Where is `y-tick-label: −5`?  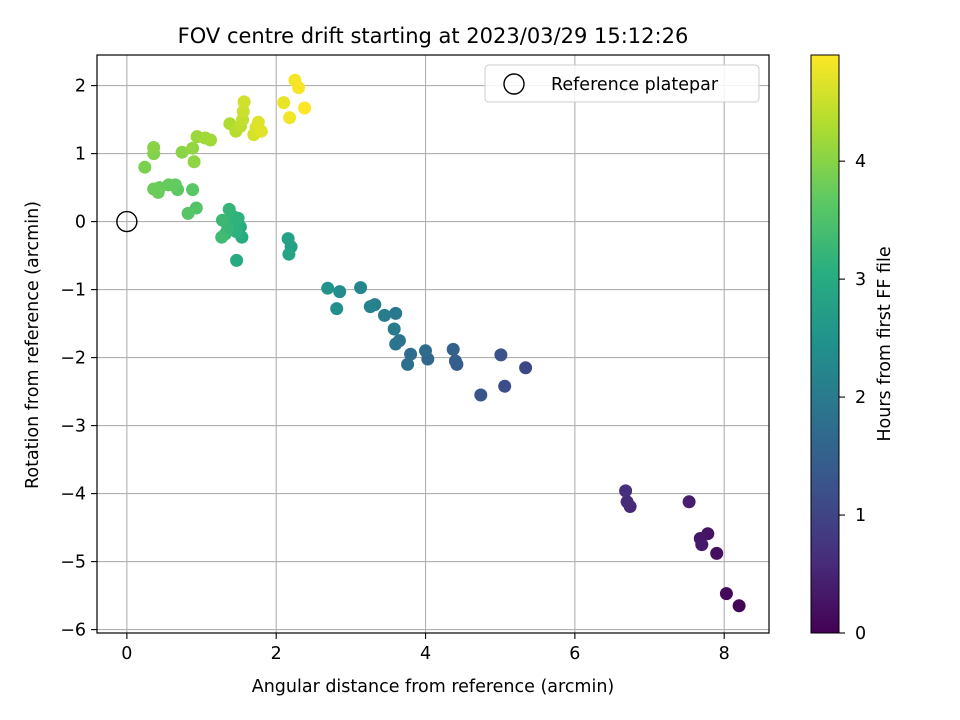 y-tick-label: −5 is located at coordinates (73, 563).